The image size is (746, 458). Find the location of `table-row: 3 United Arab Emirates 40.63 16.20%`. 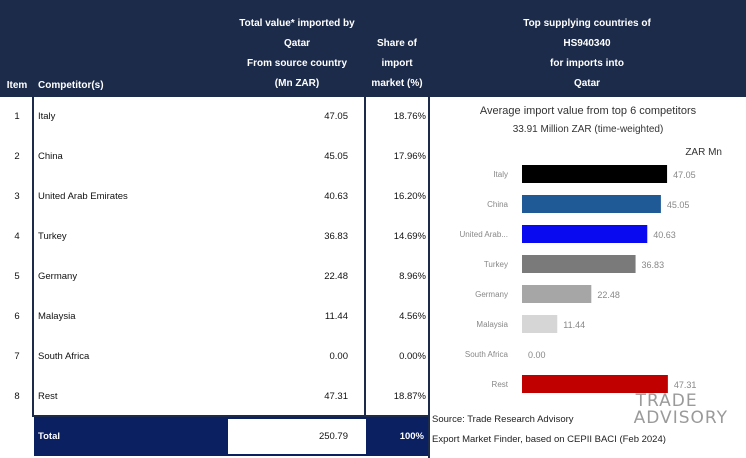

table-row: 3 United Arab Emirates 40.63 16.20% is located at coordinates (214, 197).